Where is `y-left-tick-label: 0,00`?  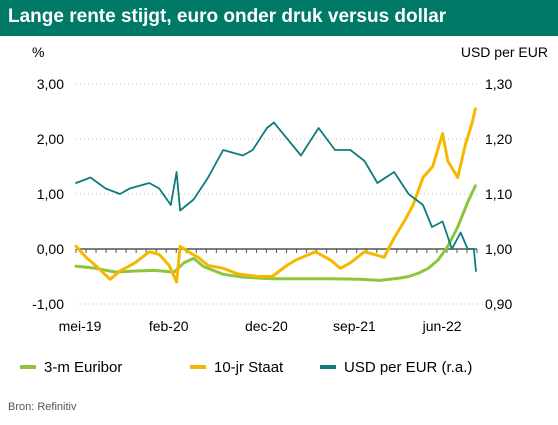
y-left-tick-label: 0,00 is located at coordinates (50, 249).